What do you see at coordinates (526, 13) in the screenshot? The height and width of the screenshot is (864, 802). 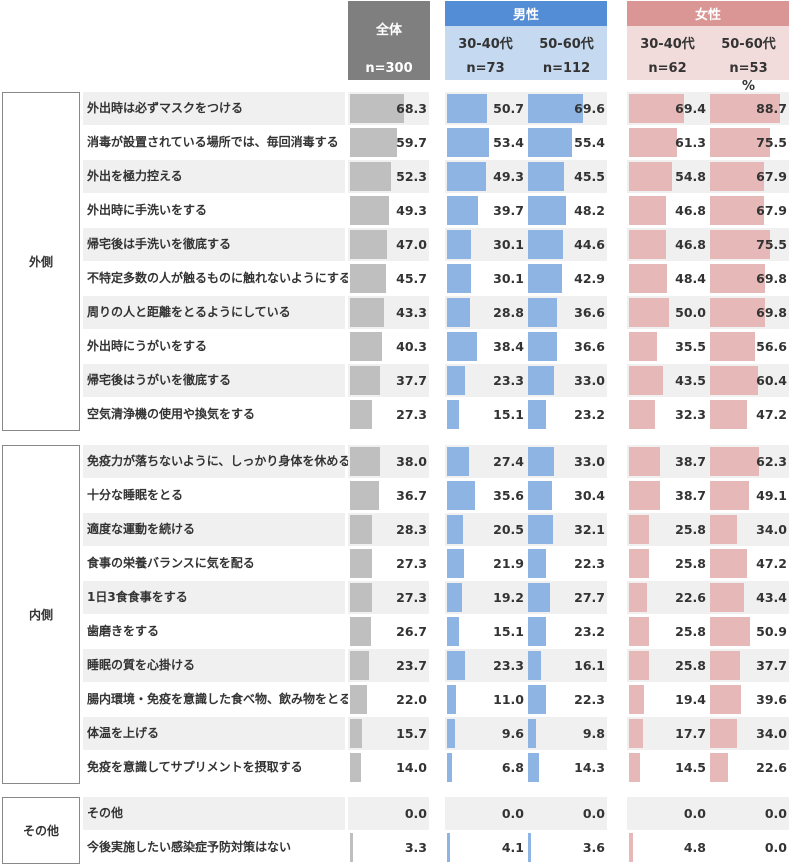 I see `header-male: 男性` at bounding box center [526, 13].